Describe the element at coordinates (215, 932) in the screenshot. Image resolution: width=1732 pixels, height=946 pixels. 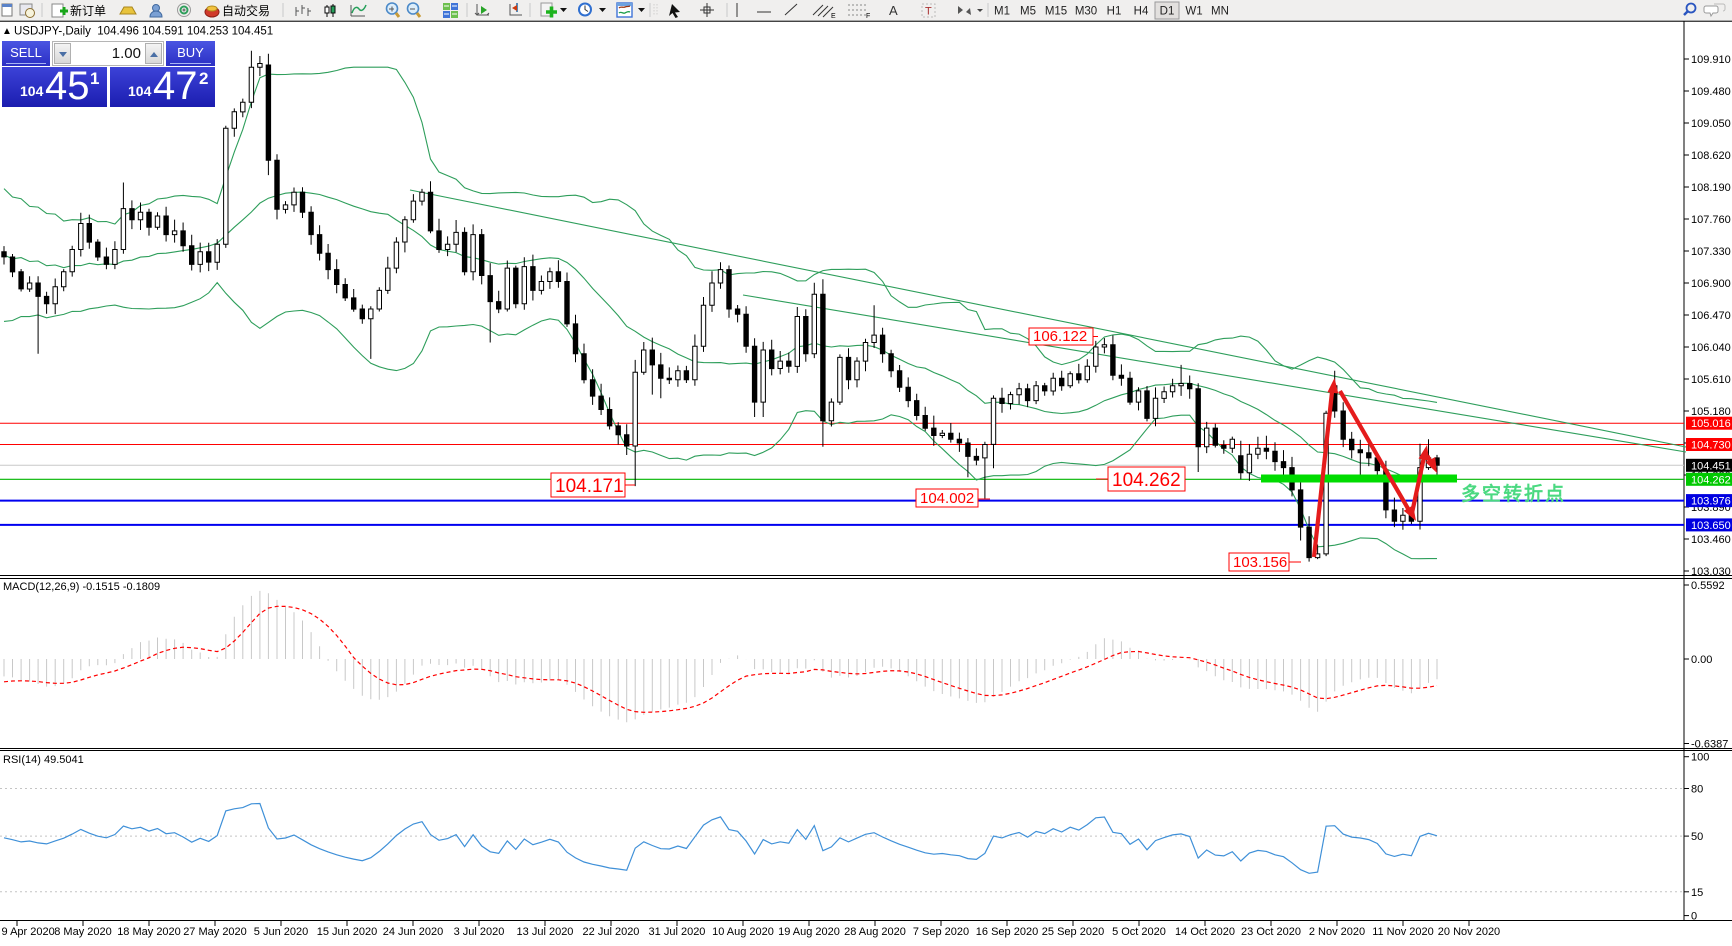
I see `svg-text: 27 May 2020` at that location.